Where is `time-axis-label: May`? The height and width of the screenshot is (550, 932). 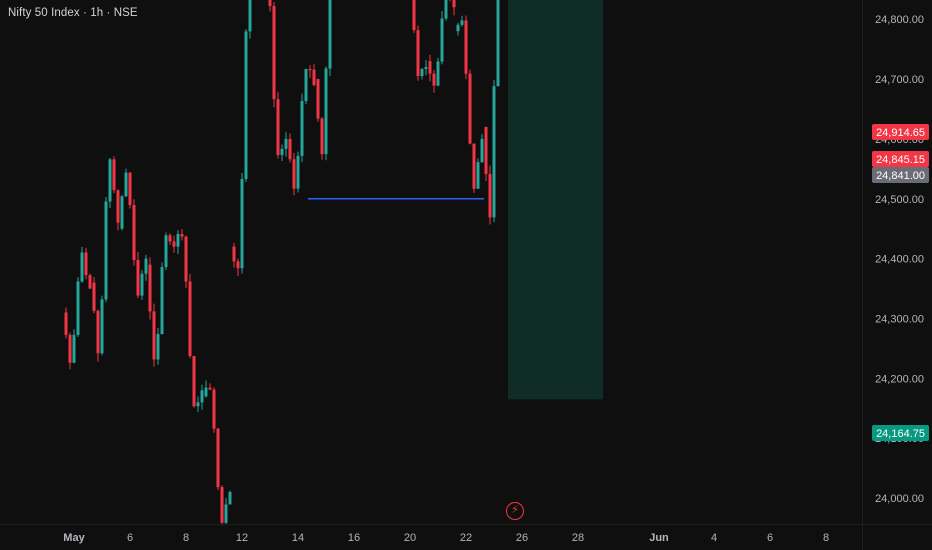
time-axis-label: May is located at coordinates (74, 538).